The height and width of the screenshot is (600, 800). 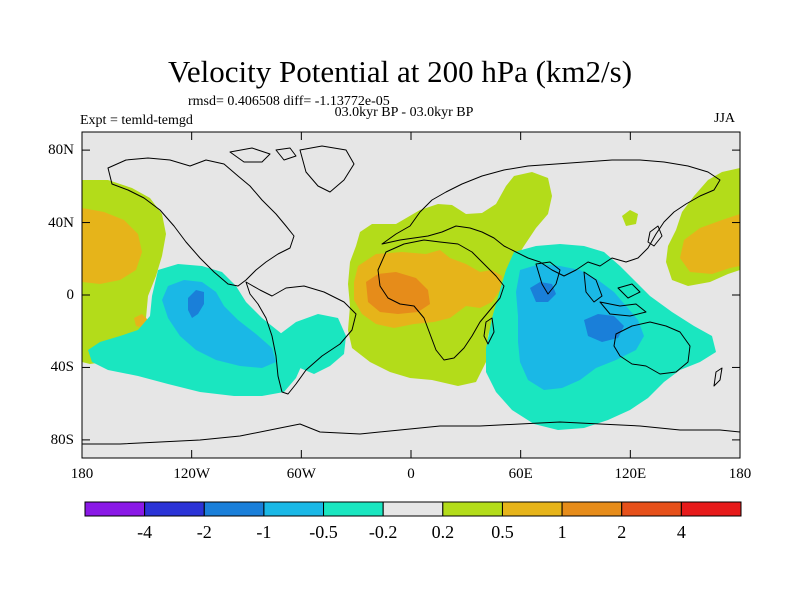 I want to click on experiment-label: Expt = temld-temgd, so click(x=136, y=120).